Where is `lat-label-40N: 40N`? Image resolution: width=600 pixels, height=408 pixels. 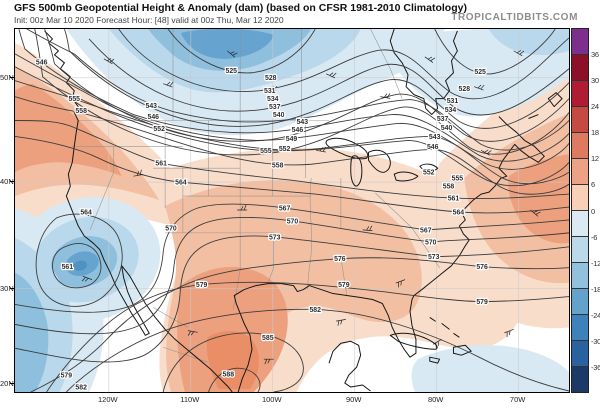
lat-label-40N: 40N is located at coordinates (7, 182).